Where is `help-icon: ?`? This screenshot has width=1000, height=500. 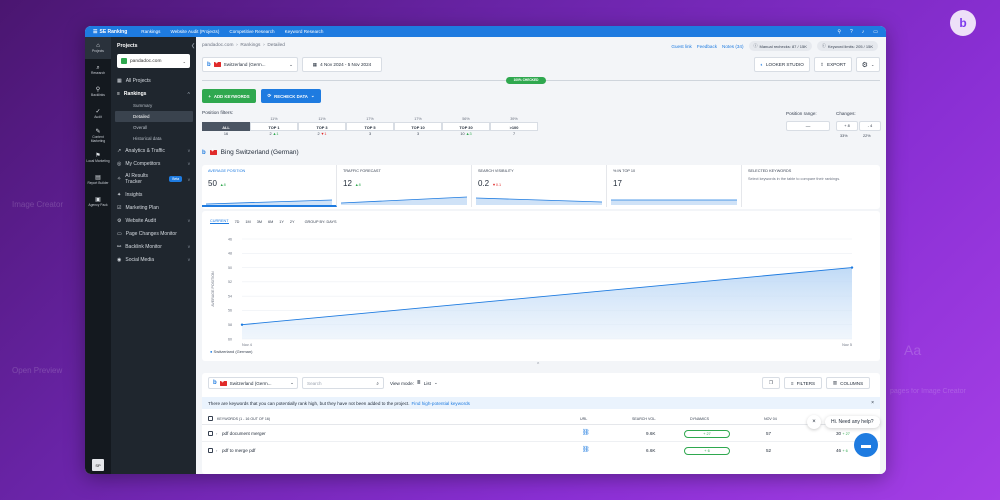
help-icon: ? is located at coordinates (851, 31).